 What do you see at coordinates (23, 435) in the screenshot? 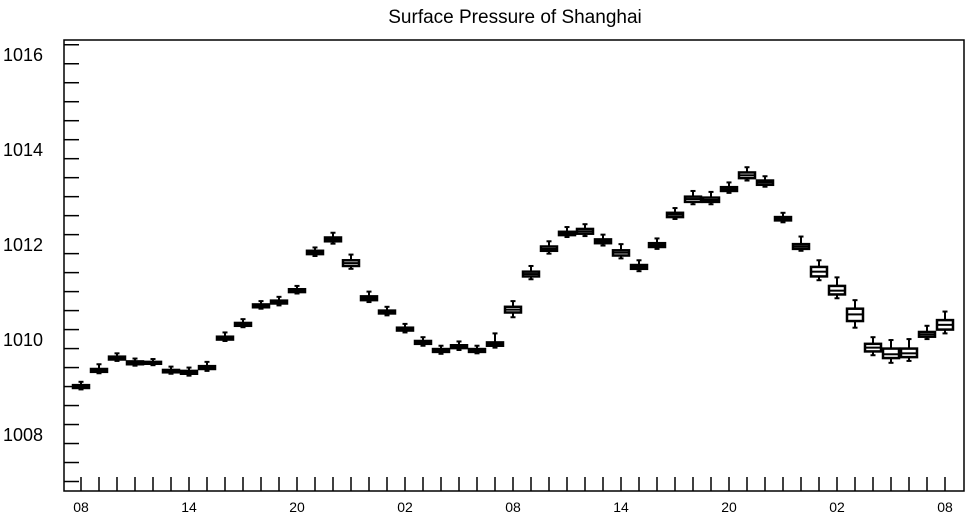
I see `y-tick-label: 1008` at bounding box center [23, 435].